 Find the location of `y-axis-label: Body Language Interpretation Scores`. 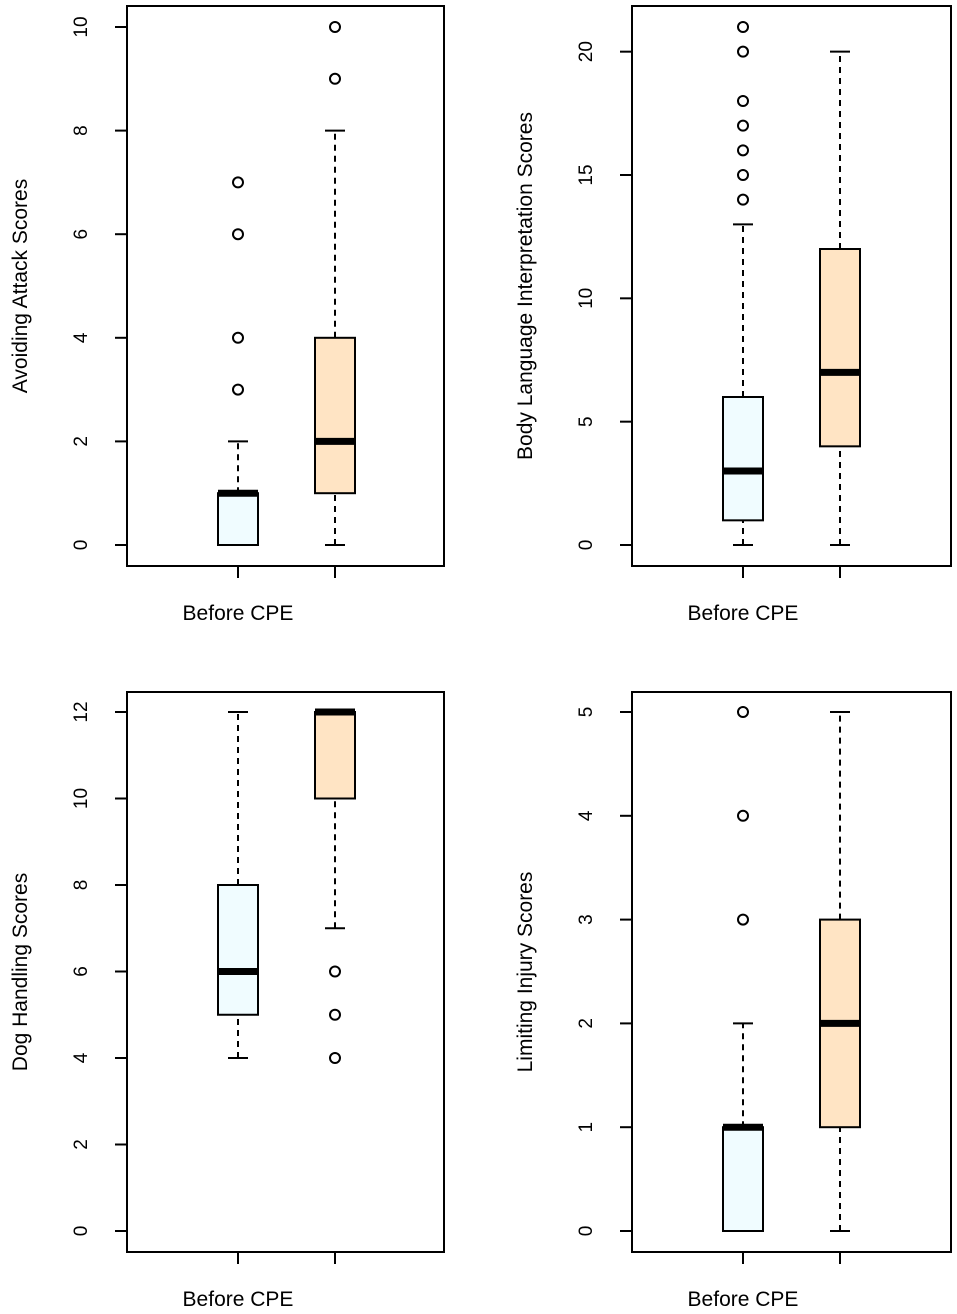

y-axis-label: Body Language Interpretation Scores is located at coordinates (525, 286).